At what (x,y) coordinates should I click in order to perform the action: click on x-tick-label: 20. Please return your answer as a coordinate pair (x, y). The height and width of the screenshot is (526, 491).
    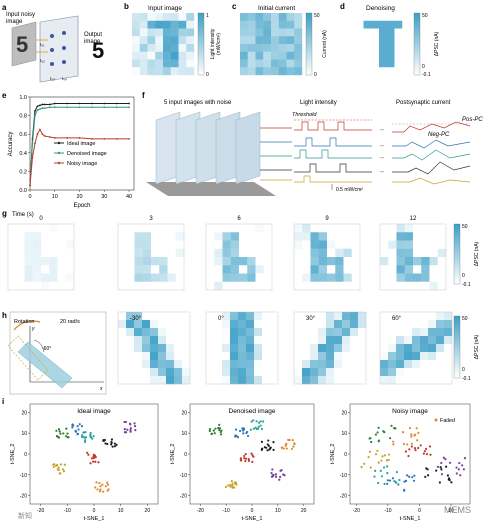
    Looking at the image, I should click on (79, 197).